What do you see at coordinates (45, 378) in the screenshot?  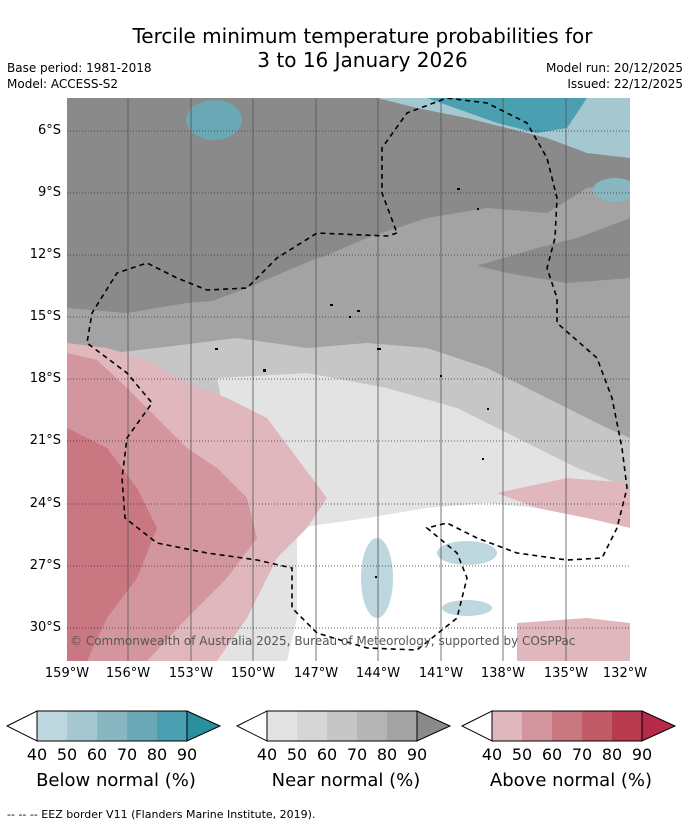 I see `lat-label-18s: 18°S` at bounding box center [45, 378].